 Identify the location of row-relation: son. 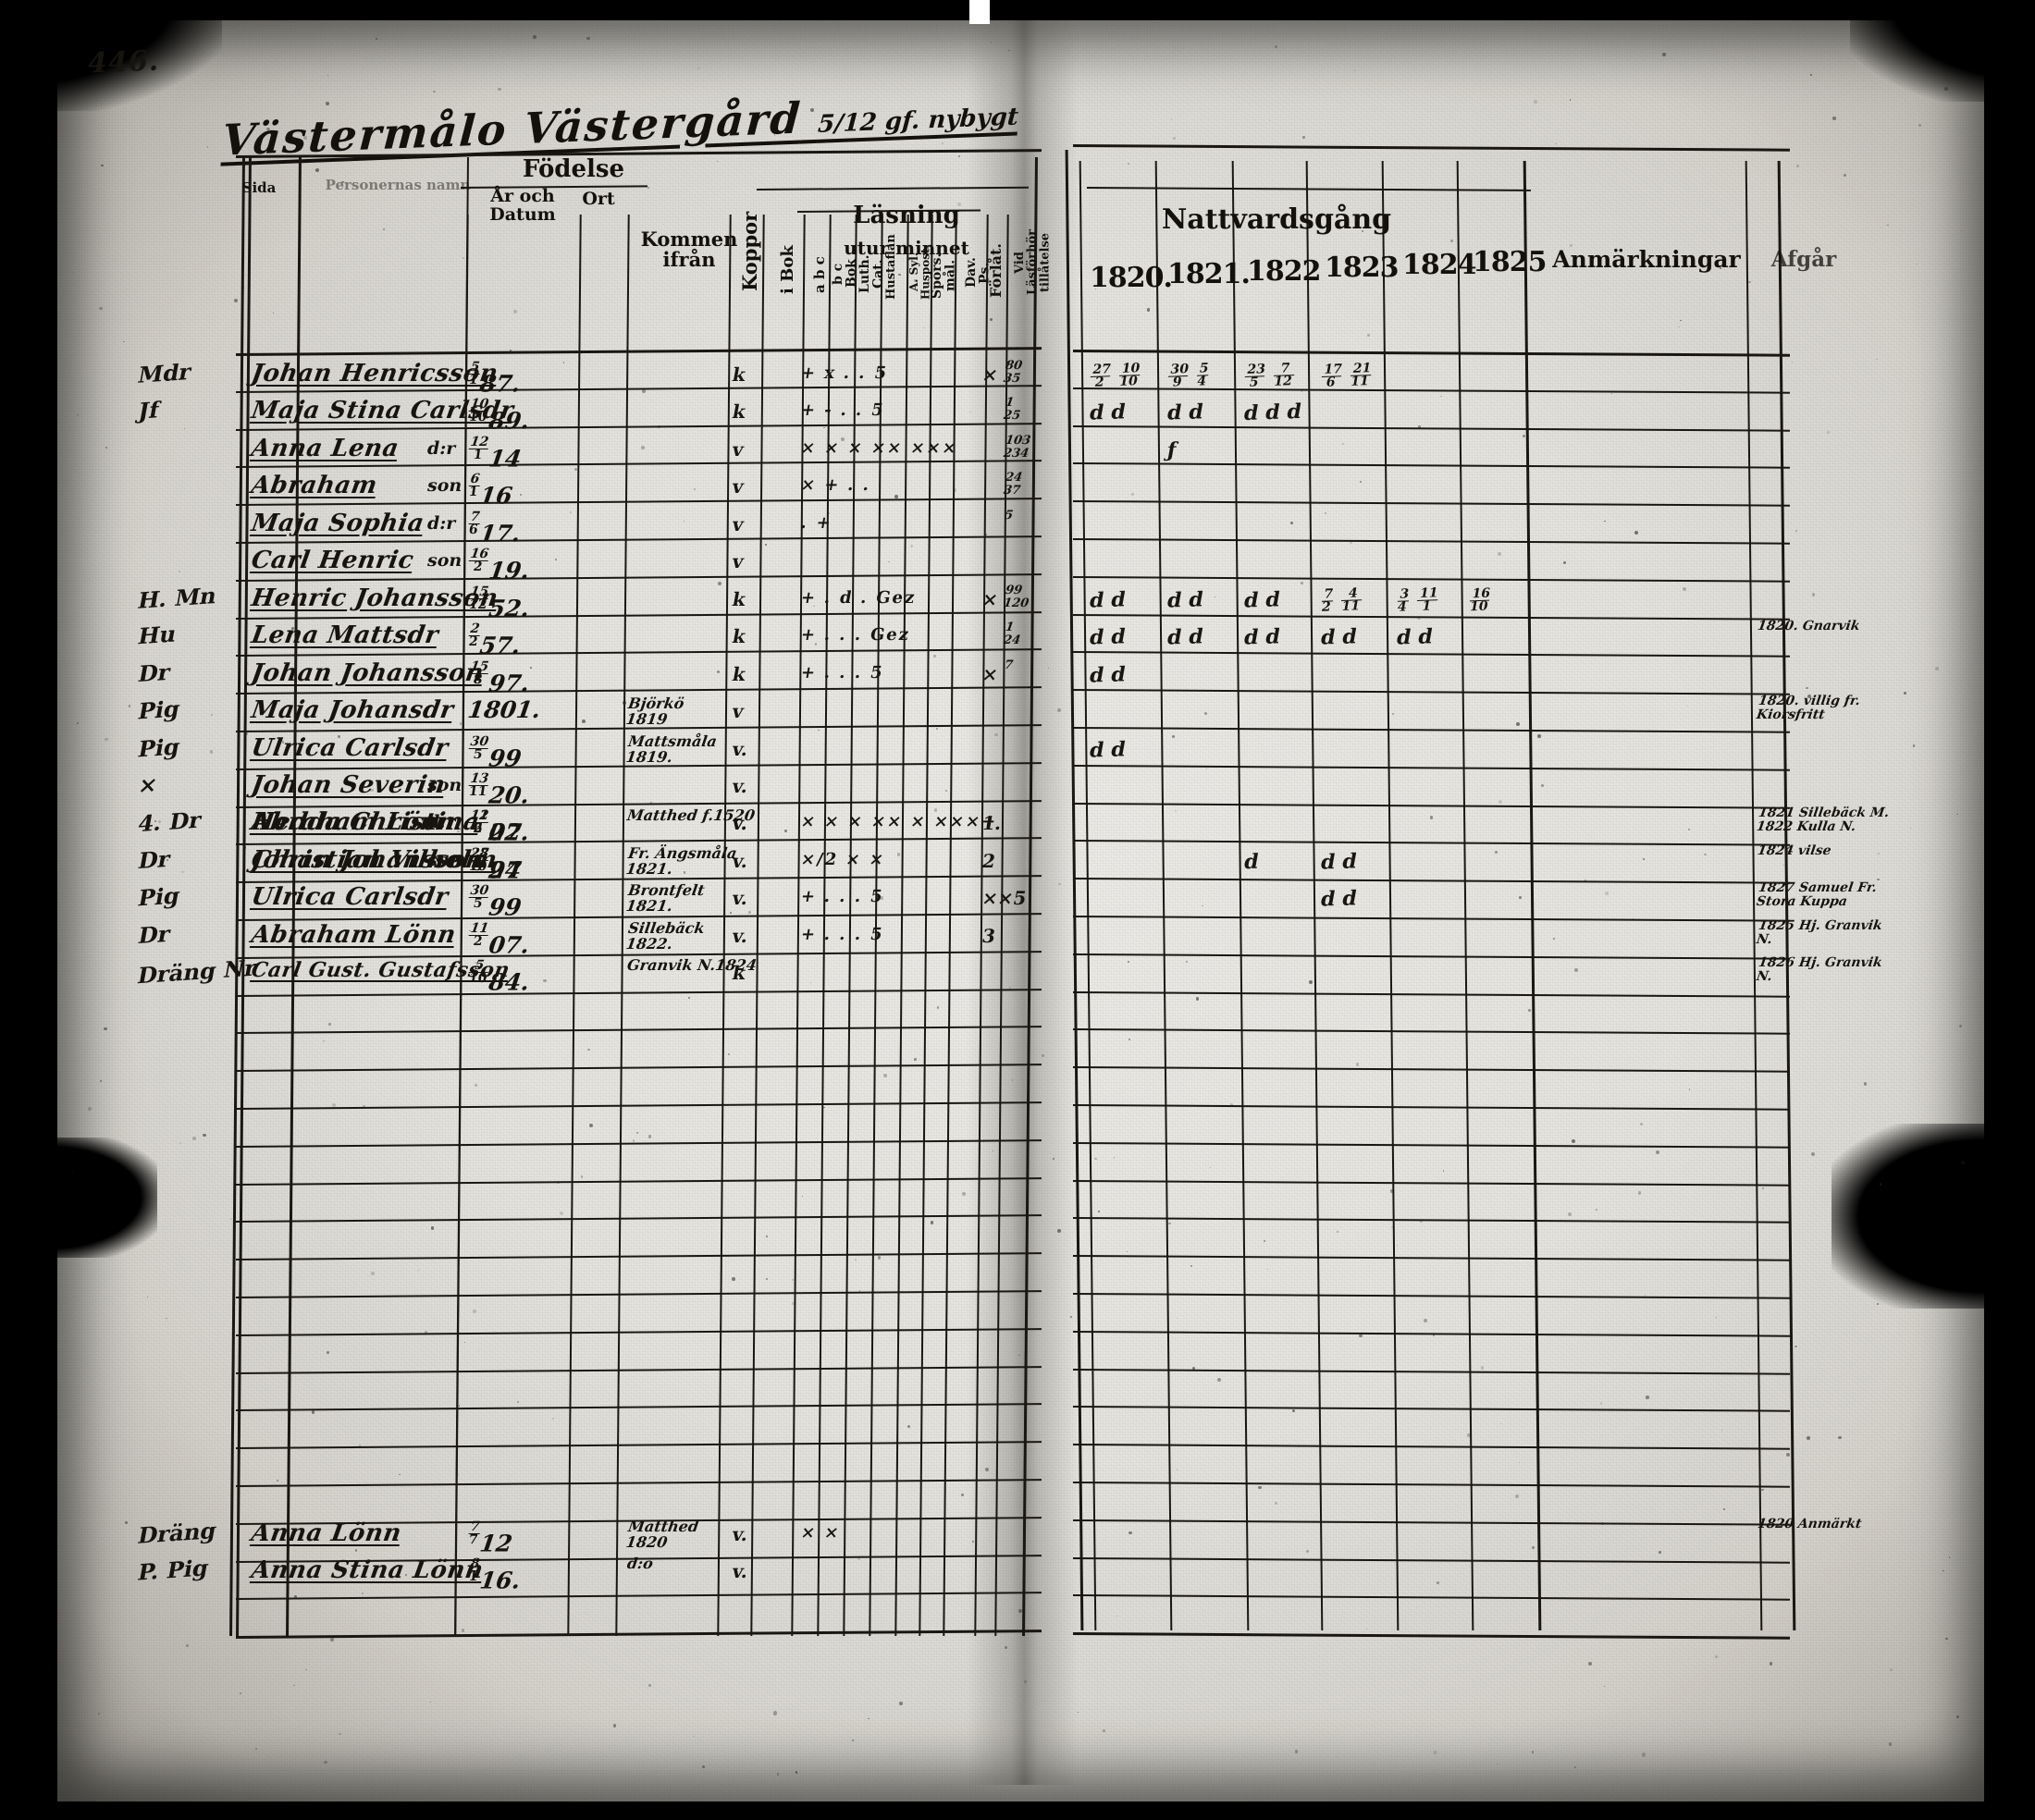
(445, 859).